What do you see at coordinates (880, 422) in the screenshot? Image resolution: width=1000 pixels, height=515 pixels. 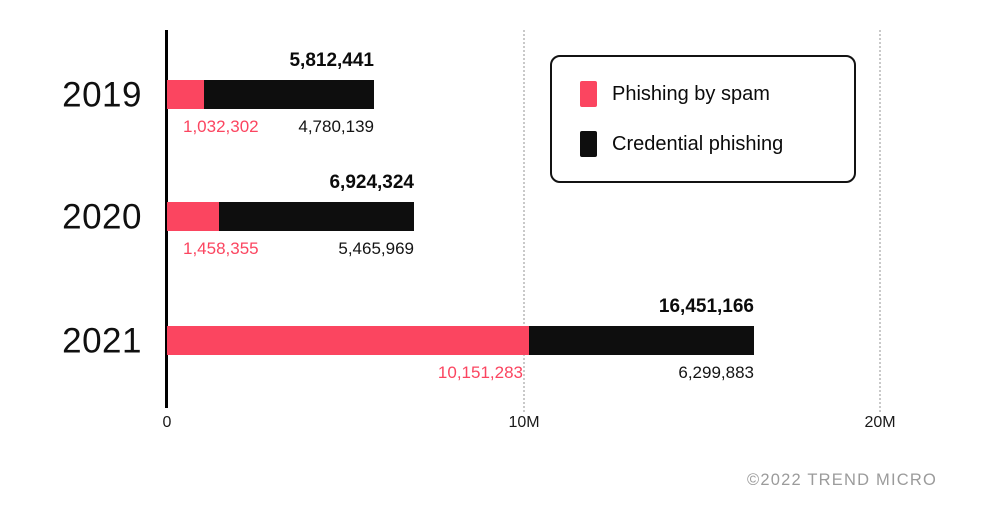 I see `x-axis-tick-20m: 20M` at bounding box center [880, 422].